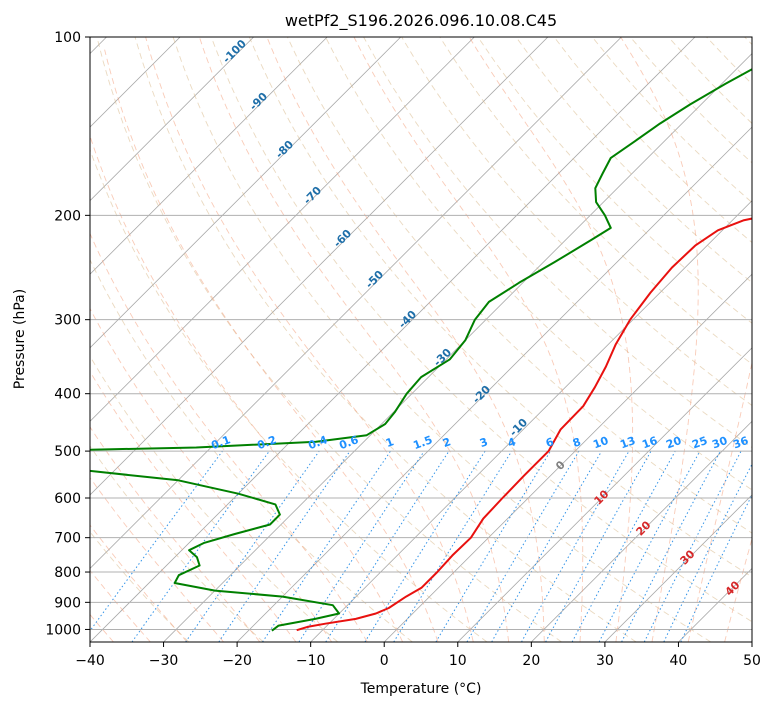  Describe the element at coordinates (512, 442) in the screenshot. I see `mixing-ratio-label: 4` at that location.